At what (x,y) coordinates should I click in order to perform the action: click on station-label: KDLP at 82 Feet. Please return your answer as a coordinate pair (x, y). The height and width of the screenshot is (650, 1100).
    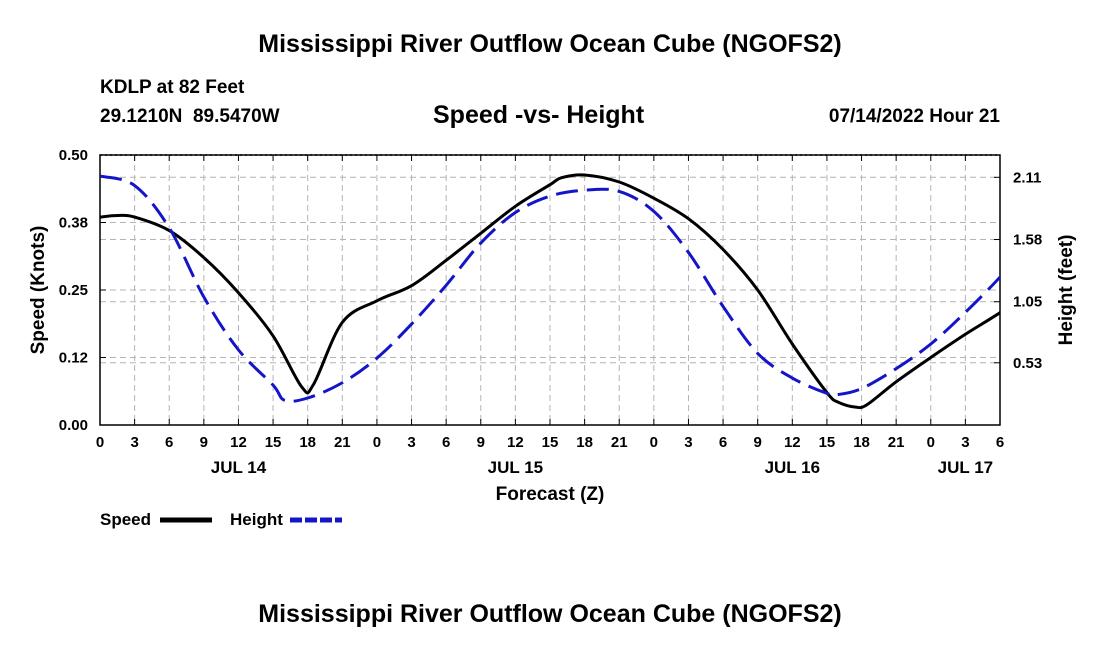
    Looking at the image, I should click on (172, 87).